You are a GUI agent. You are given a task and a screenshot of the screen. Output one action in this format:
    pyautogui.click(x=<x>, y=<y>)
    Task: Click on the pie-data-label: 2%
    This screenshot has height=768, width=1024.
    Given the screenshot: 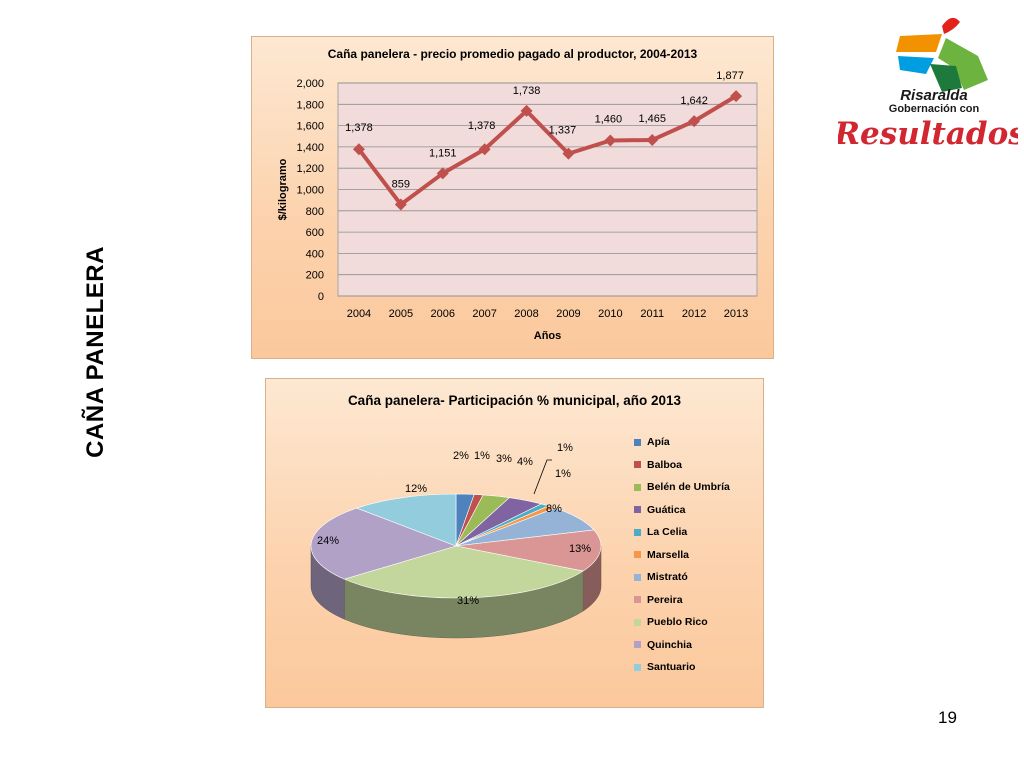 What is the action you would take?
    pyautogui.click(x=461, y=456)
    